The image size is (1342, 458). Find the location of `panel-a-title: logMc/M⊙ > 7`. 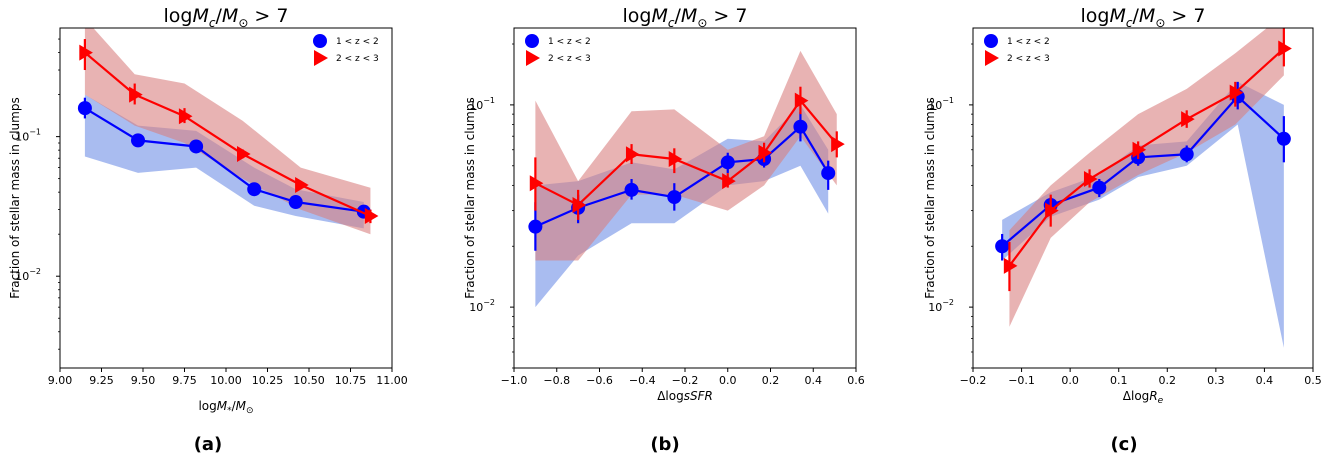

panel-a-title: logMc/M⊙ > 7 is located at coordinates (226, 17).